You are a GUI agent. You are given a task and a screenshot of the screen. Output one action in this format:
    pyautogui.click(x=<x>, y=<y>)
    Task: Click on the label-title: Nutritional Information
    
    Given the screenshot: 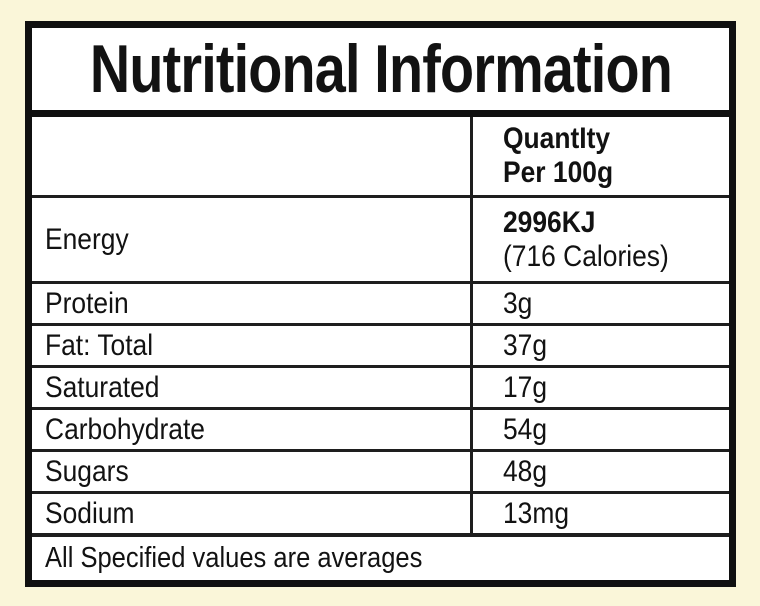 What is the action you would take?
    pyautogui.click(x=380, y=69)
    